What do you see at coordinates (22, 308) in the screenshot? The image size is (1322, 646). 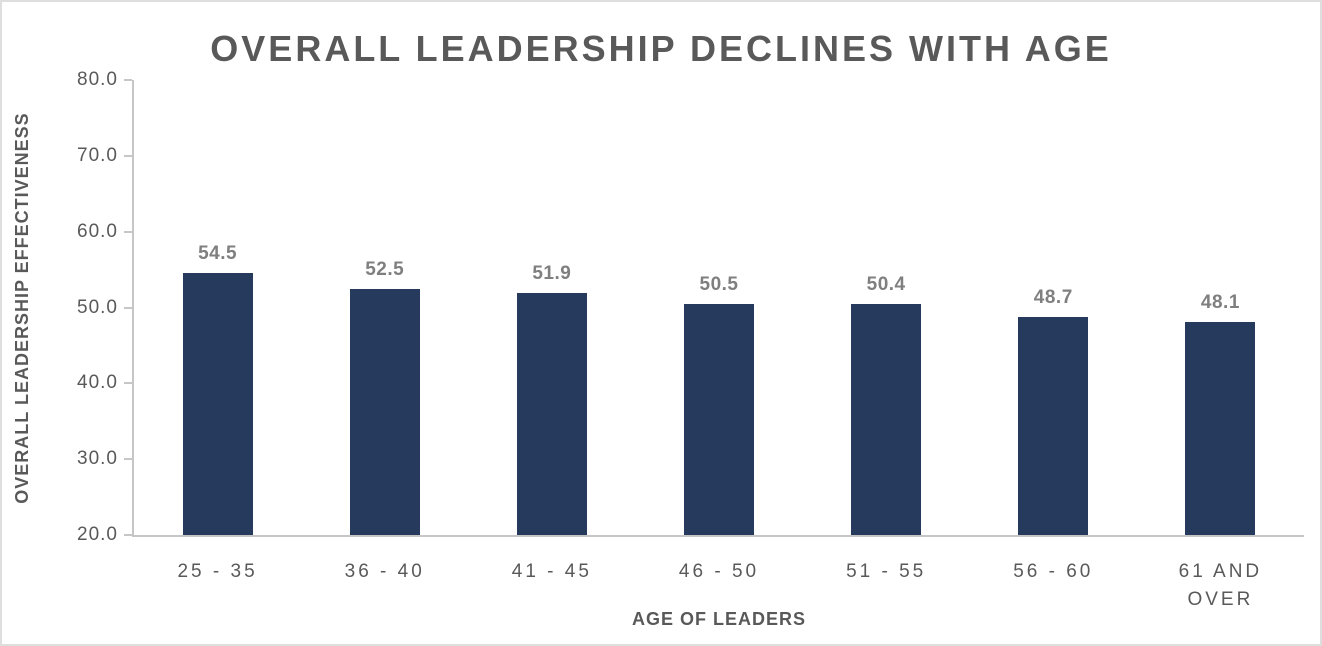 I see `y-axis-title: OVERALL LEADERSHIP EFFECTIVENESS` at bounding box center [22, 308].